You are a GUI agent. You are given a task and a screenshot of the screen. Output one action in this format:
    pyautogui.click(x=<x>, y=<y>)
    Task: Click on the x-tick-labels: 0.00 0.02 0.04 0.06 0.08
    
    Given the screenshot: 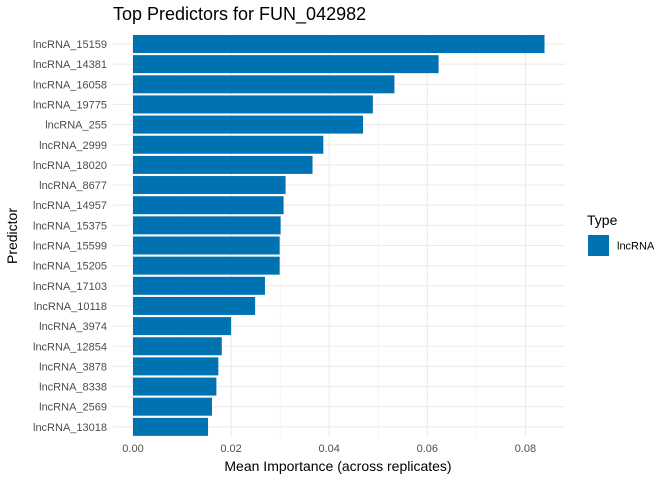 What is the action you would take?
    pyautogui.click(x=329, y=449)
    